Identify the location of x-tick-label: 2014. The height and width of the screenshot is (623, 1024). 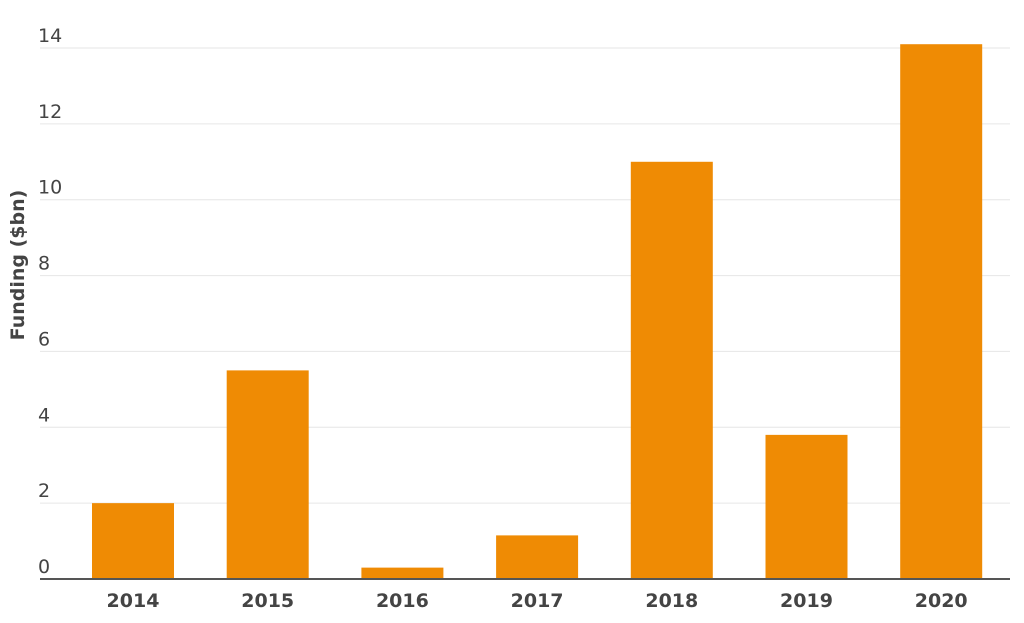
(133, 601).